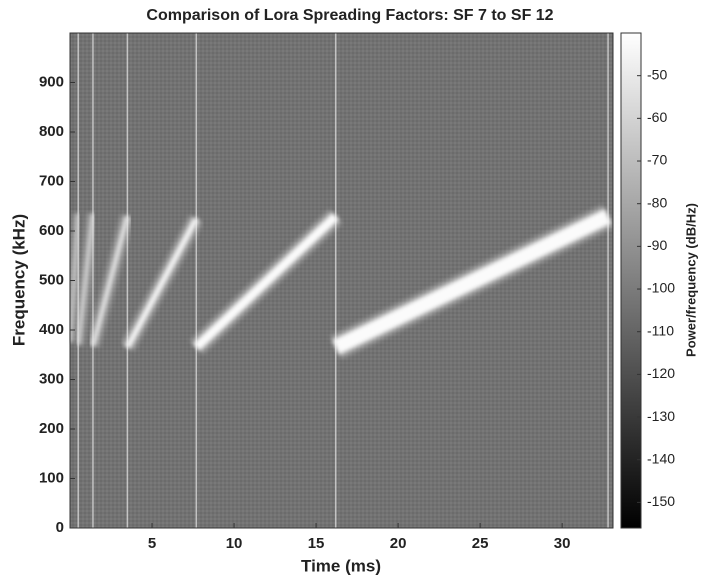 The width and height of the screenshot is (701, 579). I want to click on colorbar-tick-label: -50, so click(657, 74).